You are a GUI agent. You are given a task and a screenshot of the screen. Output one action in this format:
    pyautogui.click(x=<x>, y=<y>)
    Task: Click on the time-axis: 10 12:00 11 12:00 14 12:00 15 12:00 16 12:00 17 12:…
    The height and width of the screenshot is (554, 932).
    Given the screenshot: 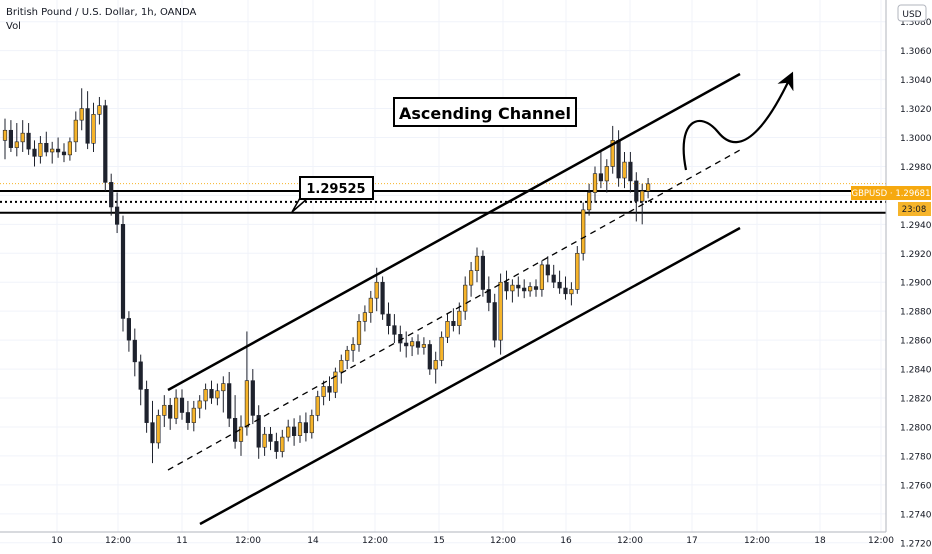 What is the action you would take?
    pyautogui.click(x=447, y=538)
    